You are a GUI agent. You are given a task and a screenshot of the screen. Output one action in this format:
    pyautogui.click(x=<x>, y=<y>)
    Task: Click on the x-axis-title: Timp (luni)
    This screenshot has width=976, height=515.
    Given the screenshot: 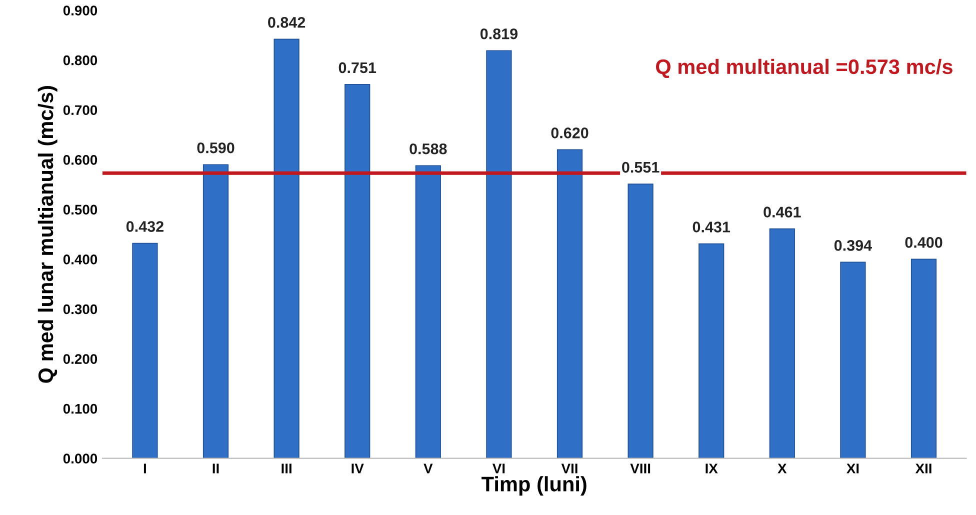 What is the action you would take?
    pyautogui.click(x=534, y=486)
    